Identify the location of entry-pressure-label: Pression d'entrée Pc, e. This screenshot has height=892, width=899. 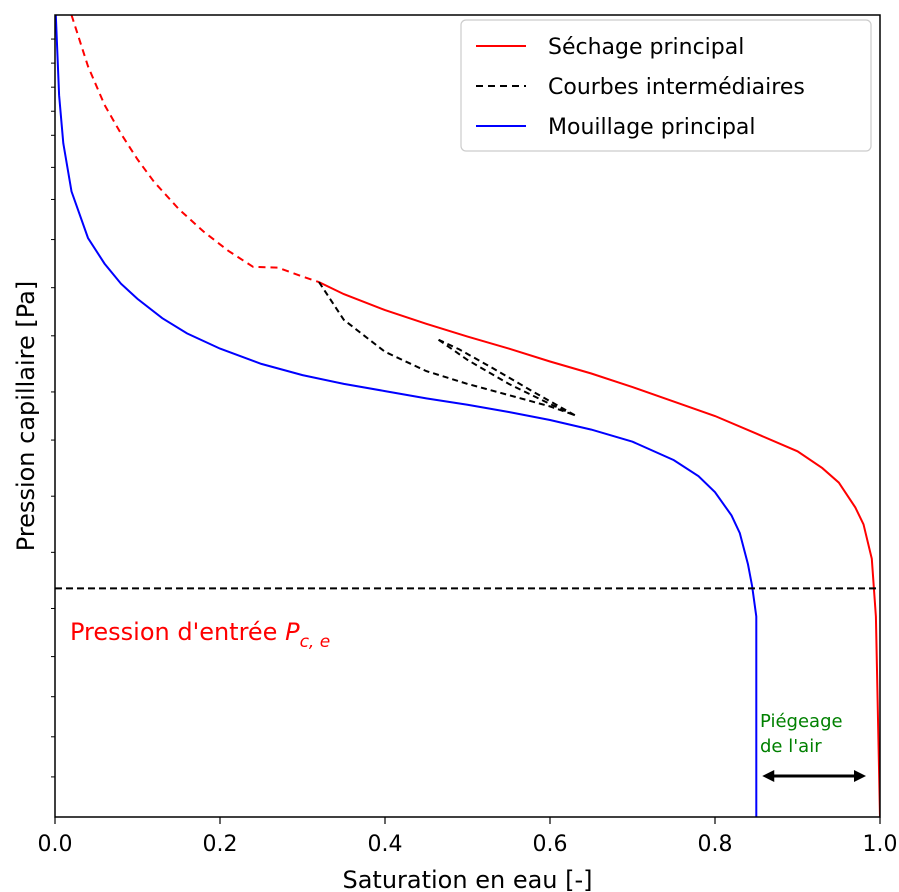
(200, 635).